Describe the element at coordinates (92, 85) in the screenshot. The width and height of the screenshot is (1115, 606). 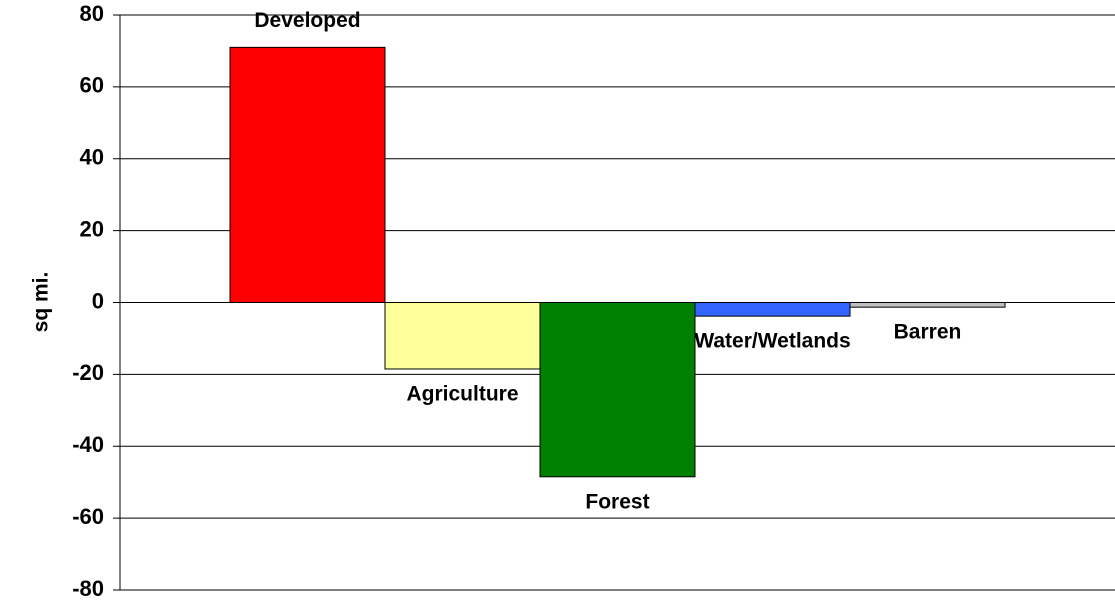
I see `y-tick-label: 60` at that location.